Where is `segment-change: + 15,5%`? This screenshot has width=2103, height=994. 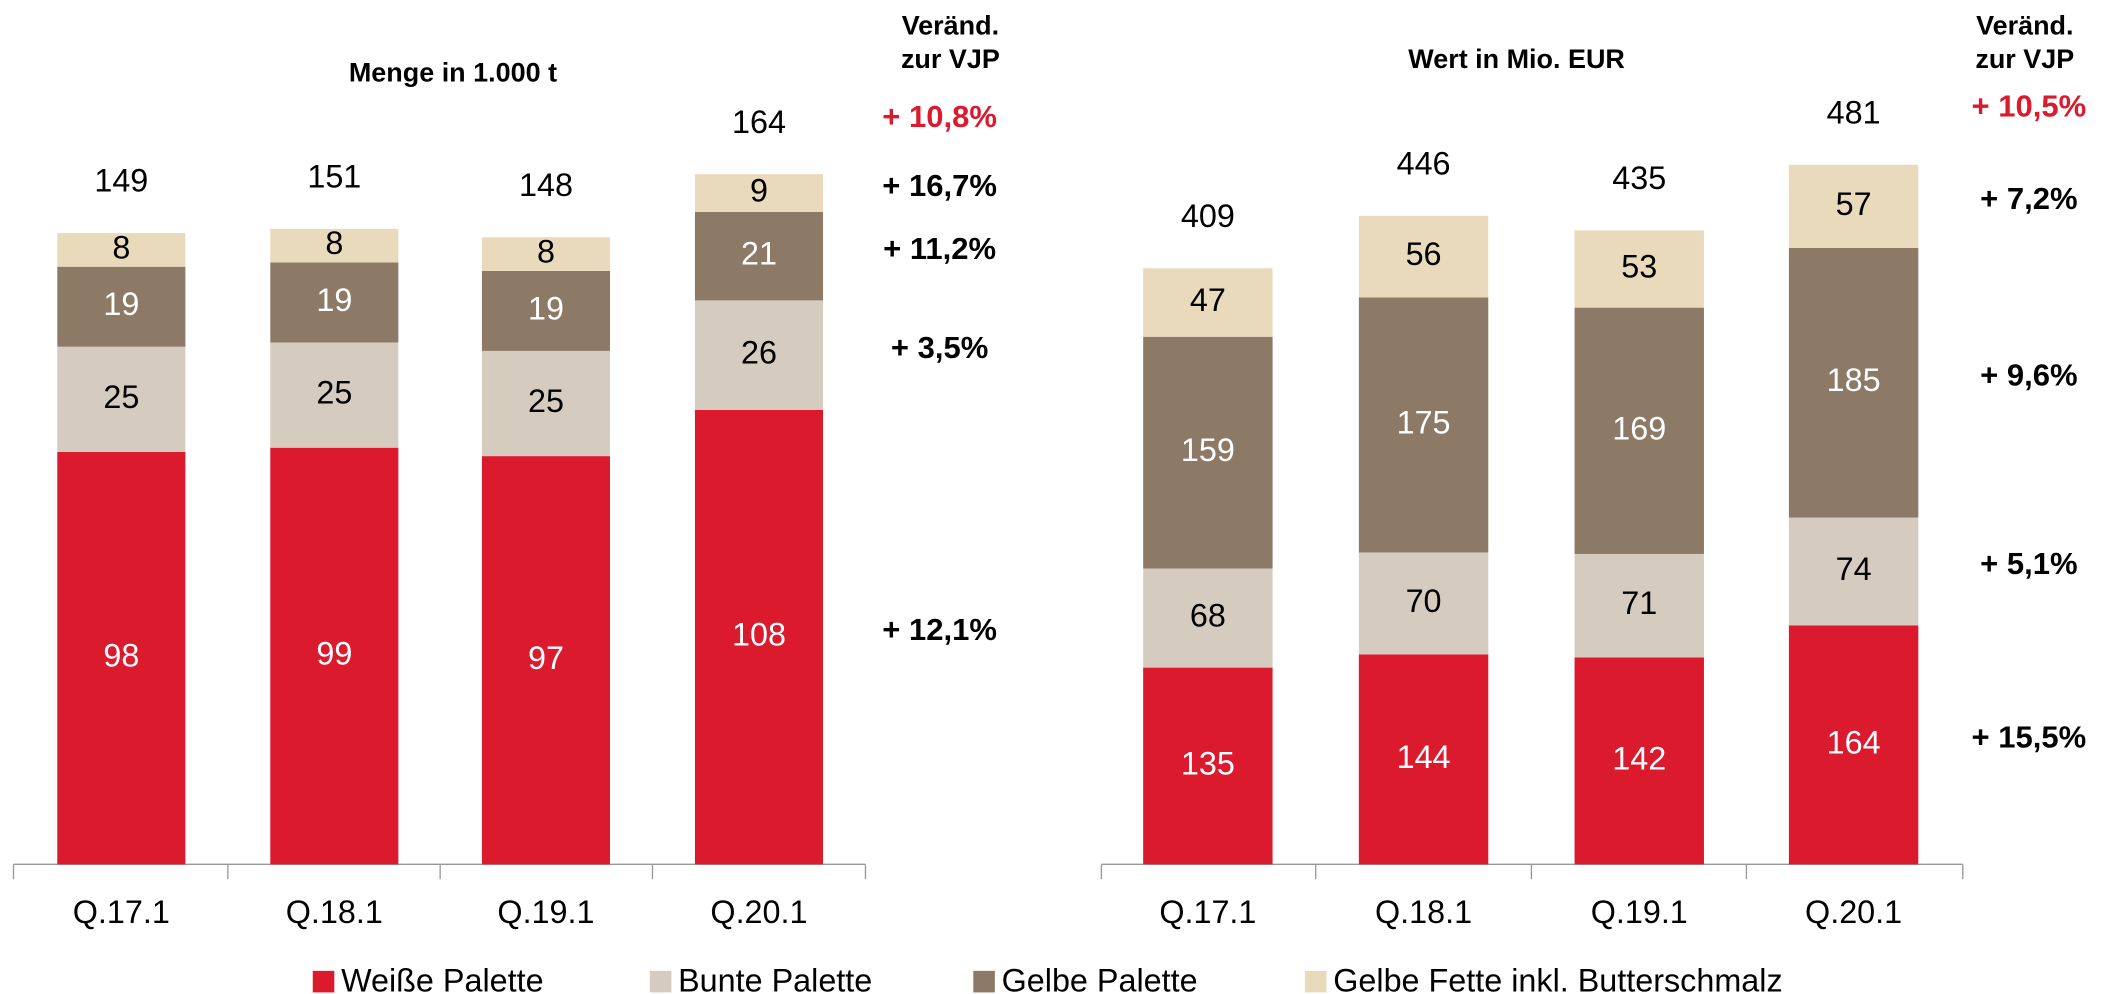
segment-change: + 15,5% is located at coordinates (2029, 737).